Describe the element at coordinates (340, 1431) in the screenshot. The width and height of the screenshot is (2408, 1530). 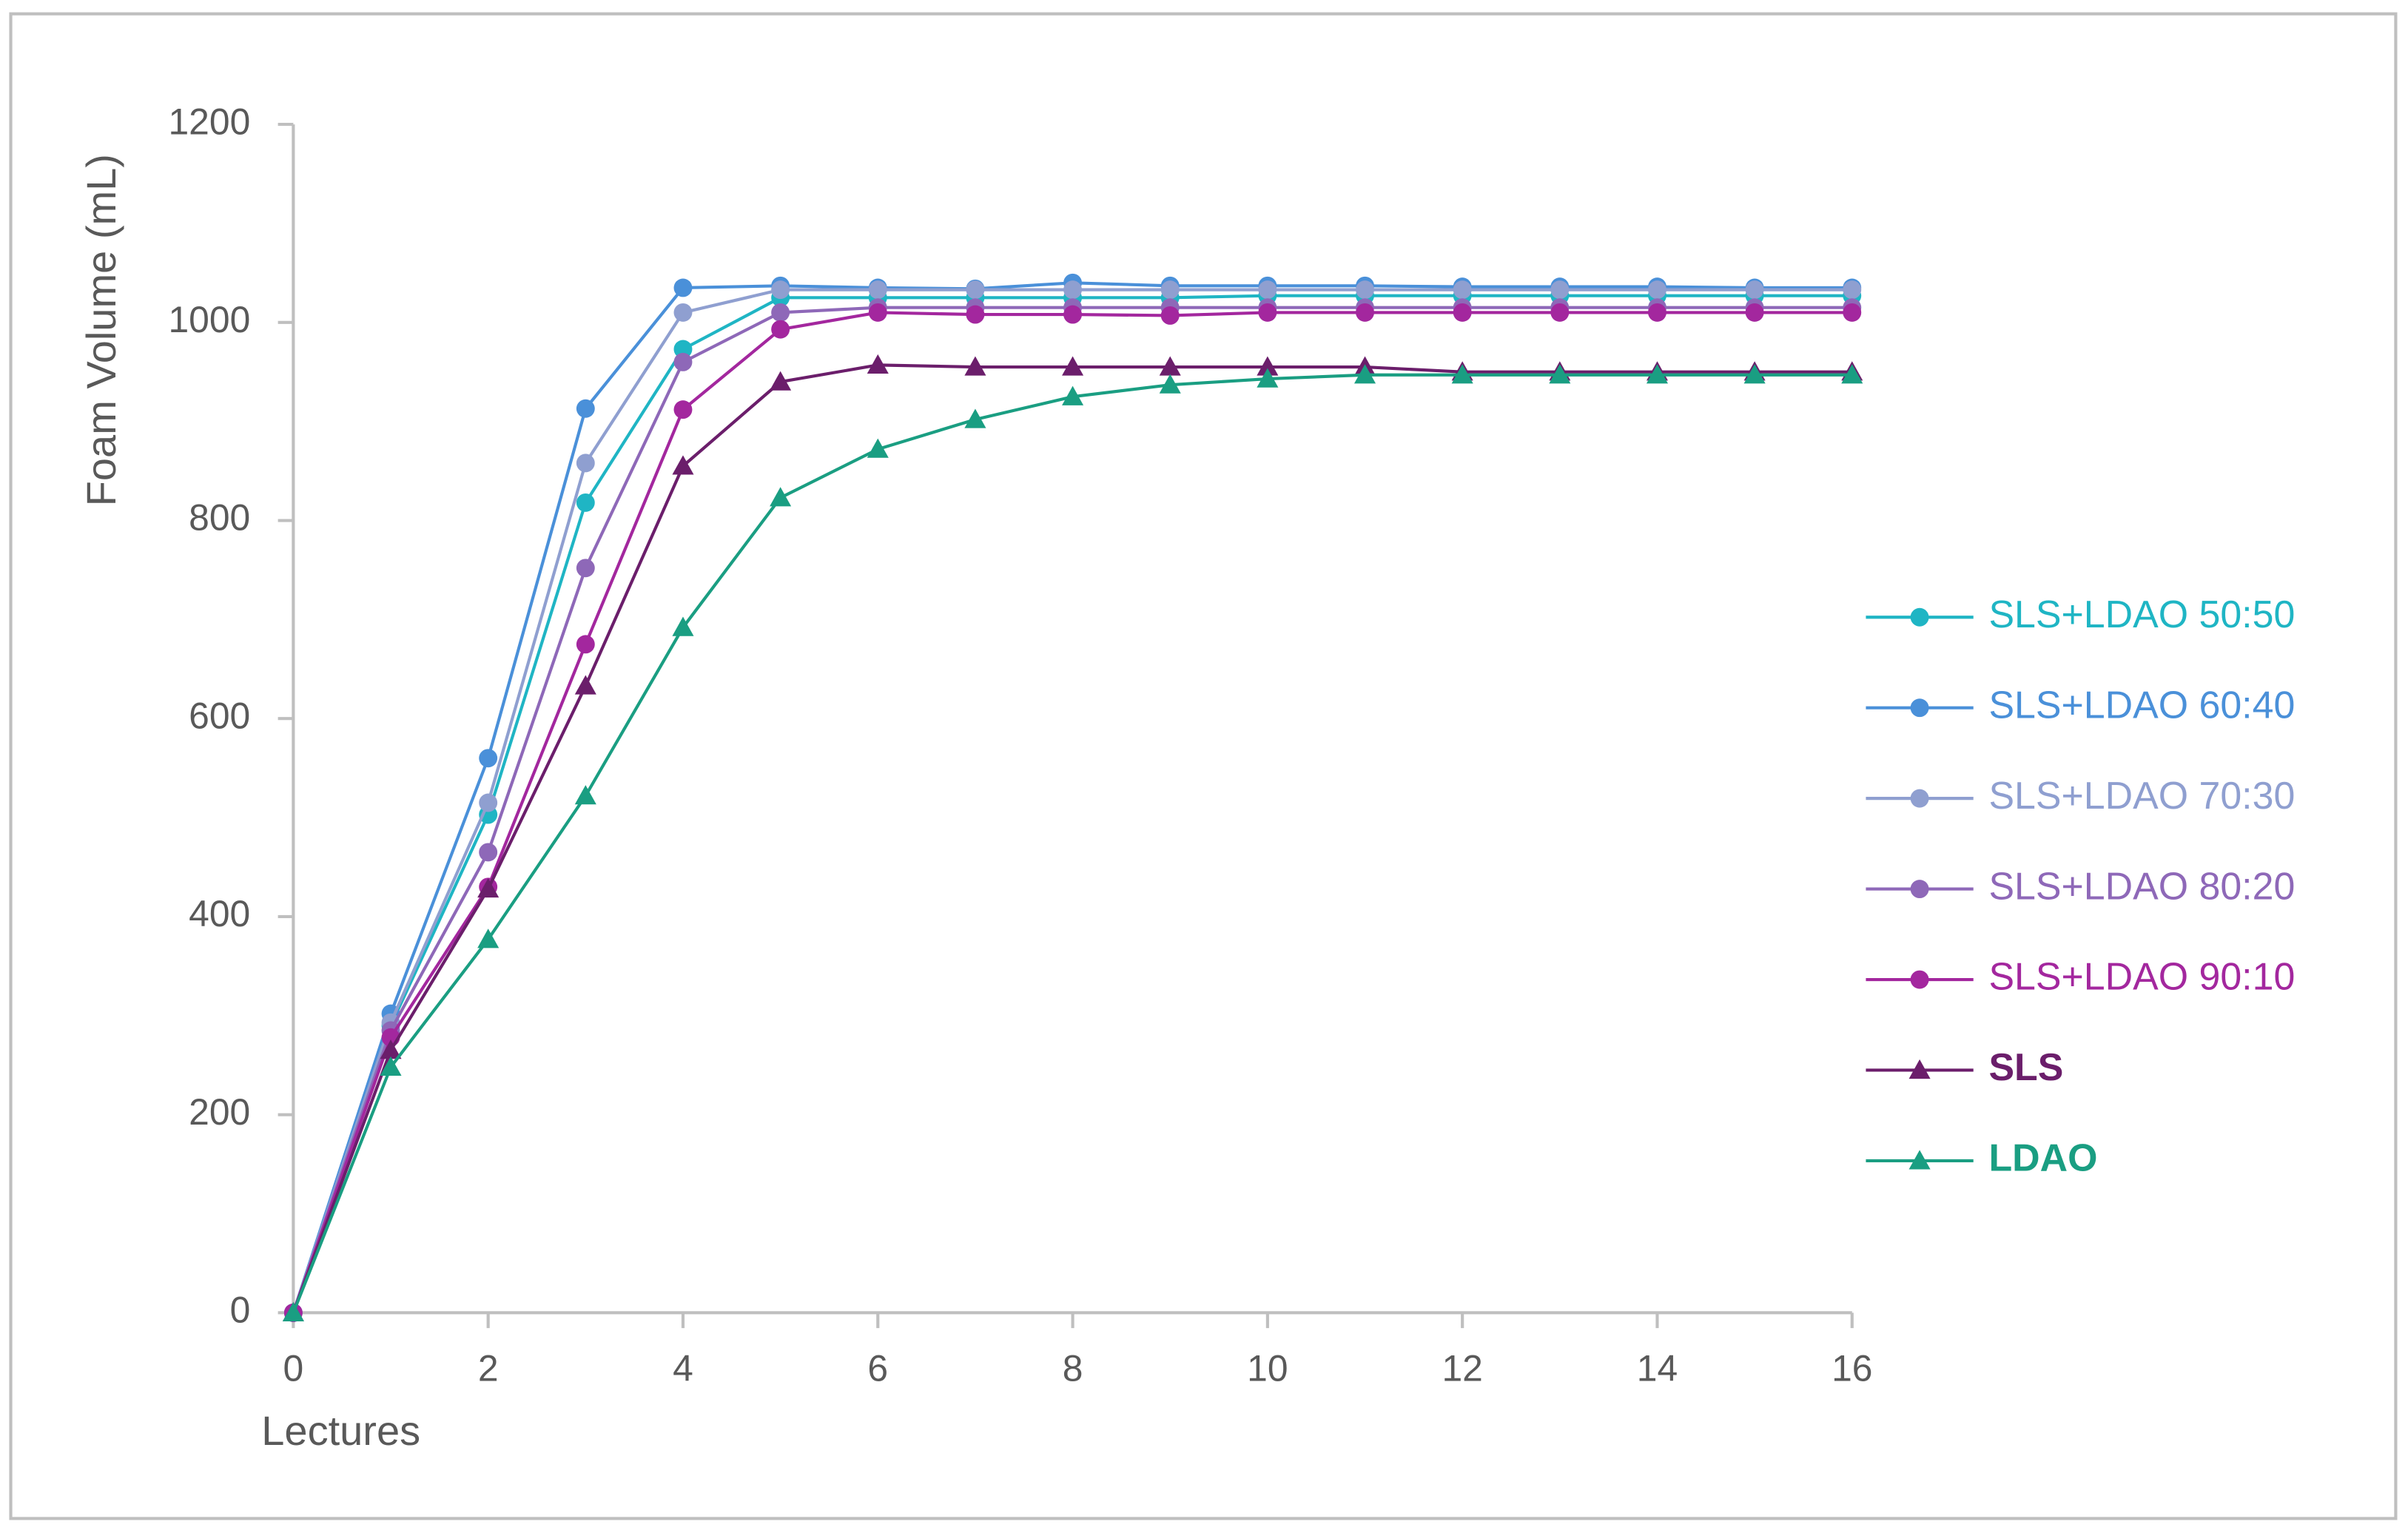
I see `x-axis-title: Lectures` at that location.